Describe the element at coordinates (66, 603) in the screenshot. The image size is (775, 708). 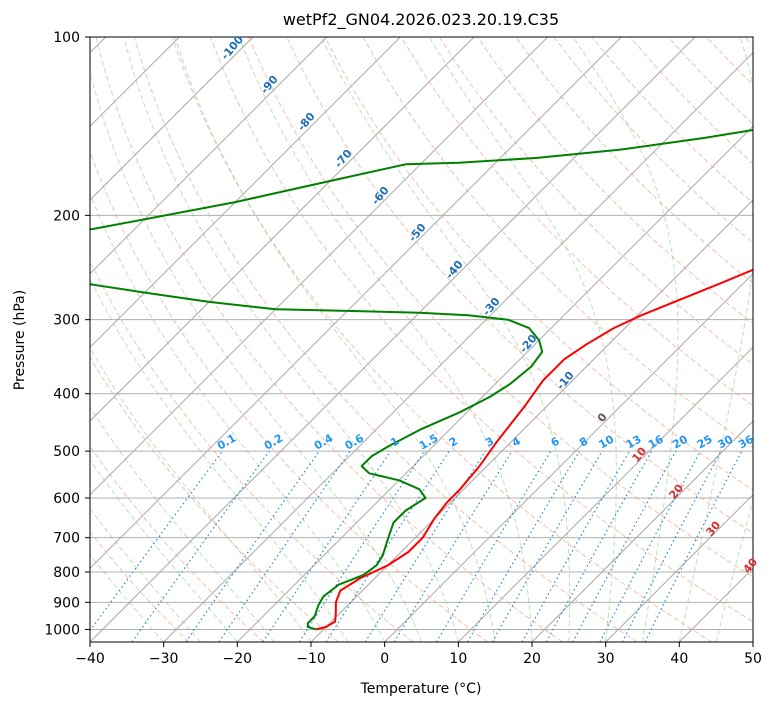
I see `y-tick-label: 900` at that location.